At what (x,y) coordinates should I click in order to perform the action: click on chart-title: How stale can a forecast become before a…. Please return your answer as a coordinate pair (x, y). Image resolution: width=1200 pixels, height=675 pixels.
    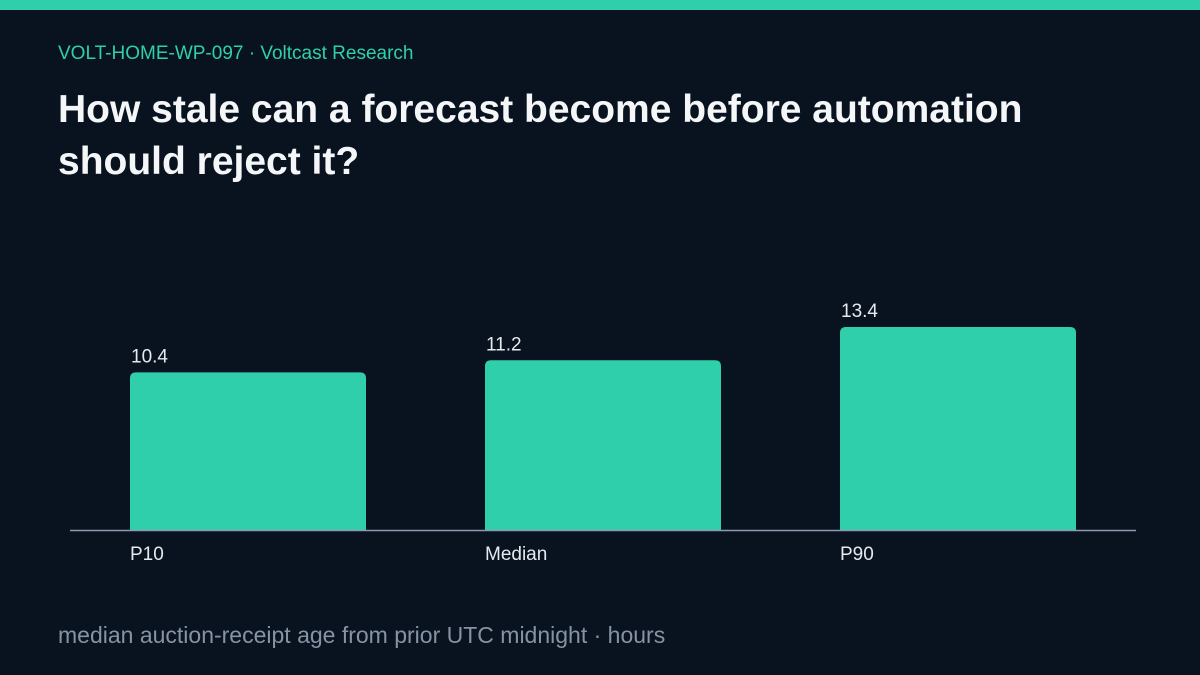
    Looking at the image, I should click on (540, 135).